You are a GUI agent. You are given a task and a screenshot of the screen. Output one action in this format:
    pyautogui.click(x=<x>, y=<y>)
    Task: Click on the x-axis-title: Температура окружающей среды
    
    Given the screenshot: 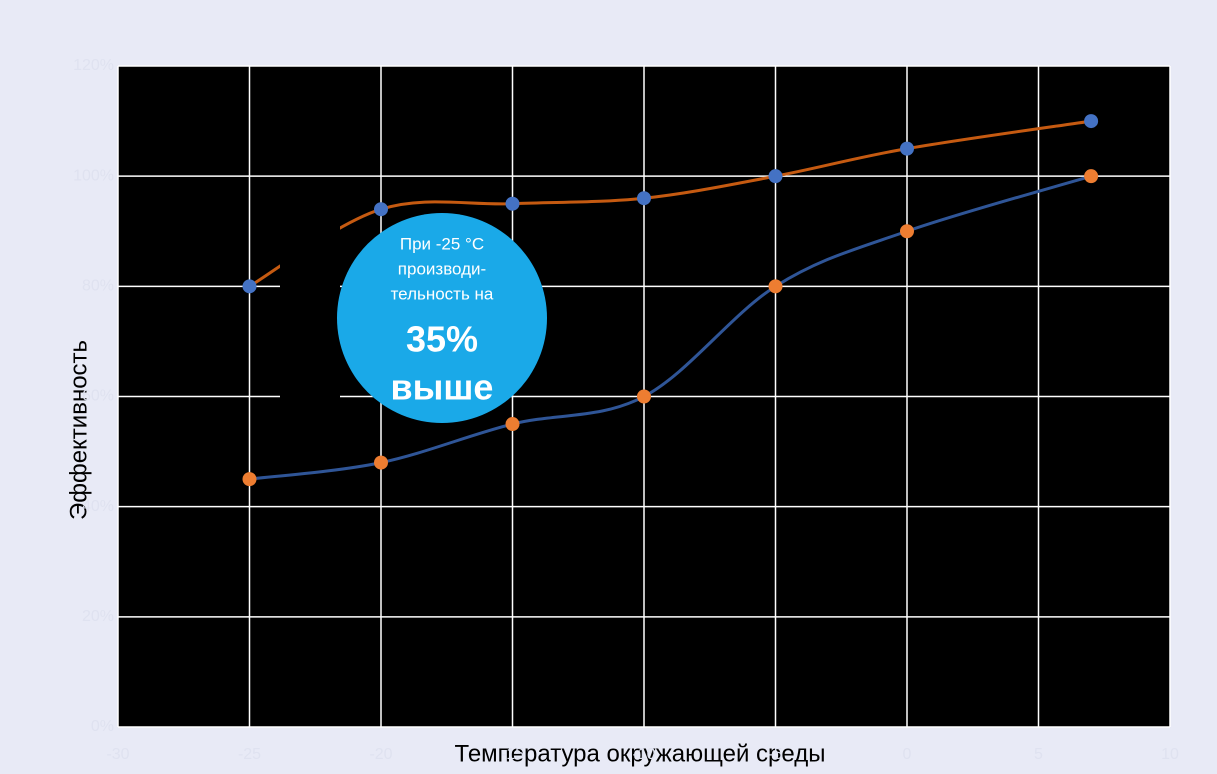 What is the action you would take?
    pyautogui.click(x=640, y=753)
    